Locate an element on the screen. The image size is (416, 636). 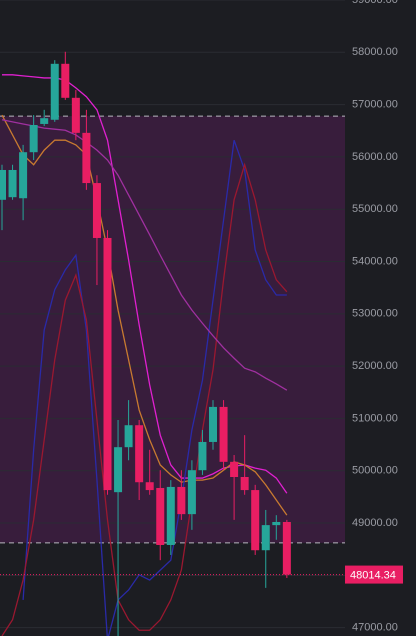
y-tick-label: 55000.00 is located at coordinates (375, 209).